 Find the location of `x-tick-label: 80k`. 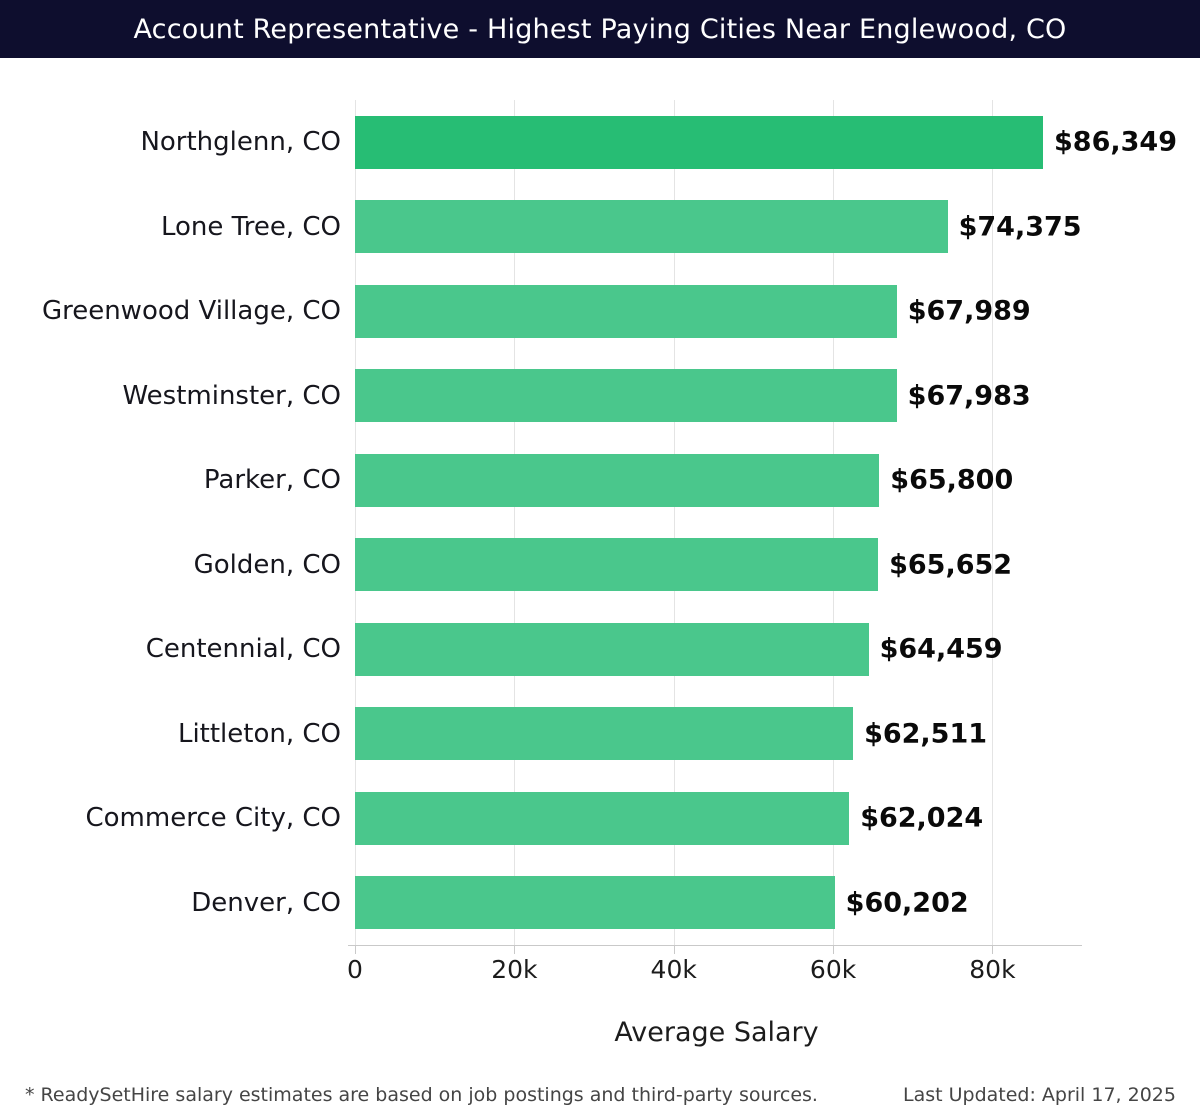

x-tick-label: 80k is located at coordinates (992, 969).